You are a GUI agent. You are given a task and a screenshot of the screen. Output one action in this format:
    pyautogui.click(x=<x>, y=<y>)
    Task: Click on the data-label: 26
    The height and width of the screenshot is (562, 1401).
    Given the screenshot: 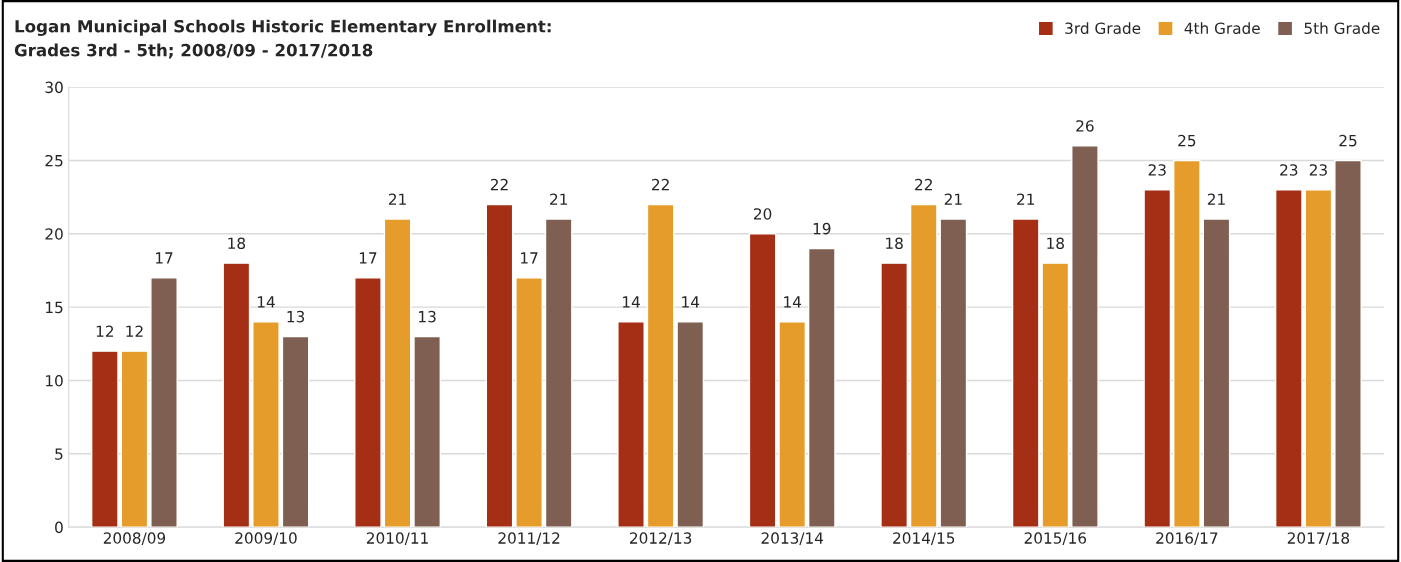 What is the action you would take?
    pyautogui.click(x=1085, y=126)
    